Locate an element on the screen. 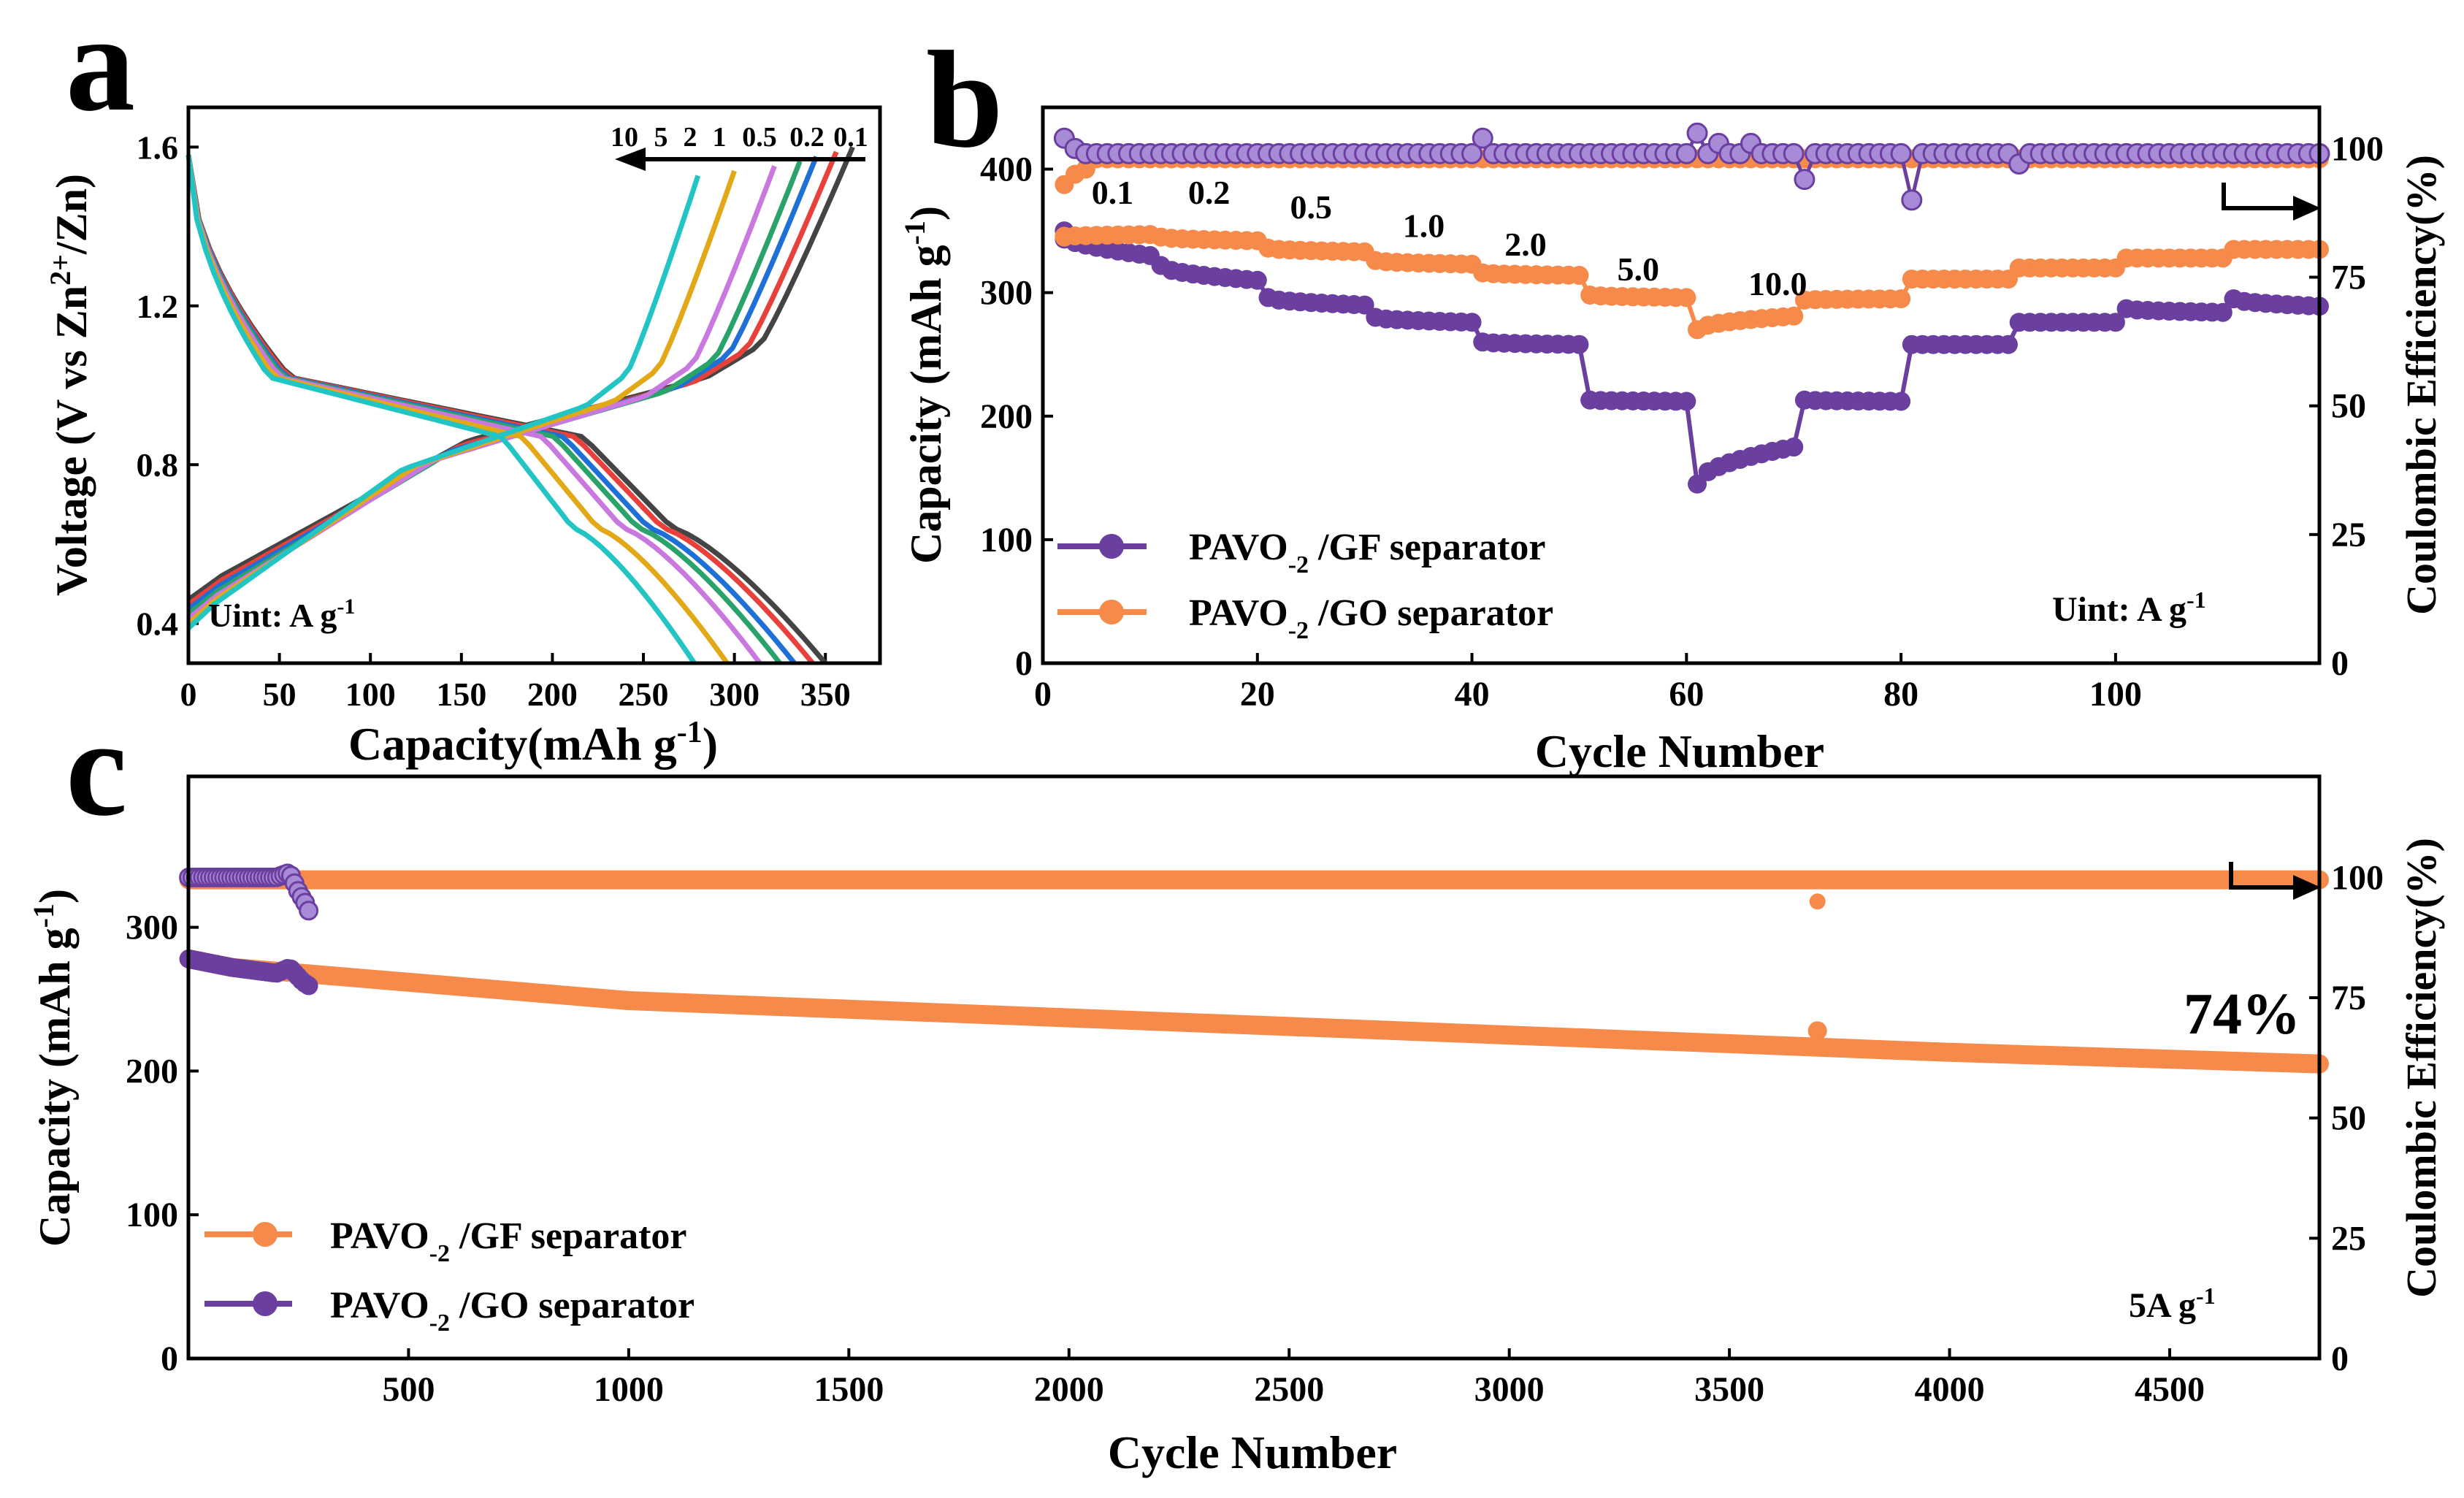 The image size is (2464, 1498). x-tick-label: 2500 is located at coordinates (1289, 1389).